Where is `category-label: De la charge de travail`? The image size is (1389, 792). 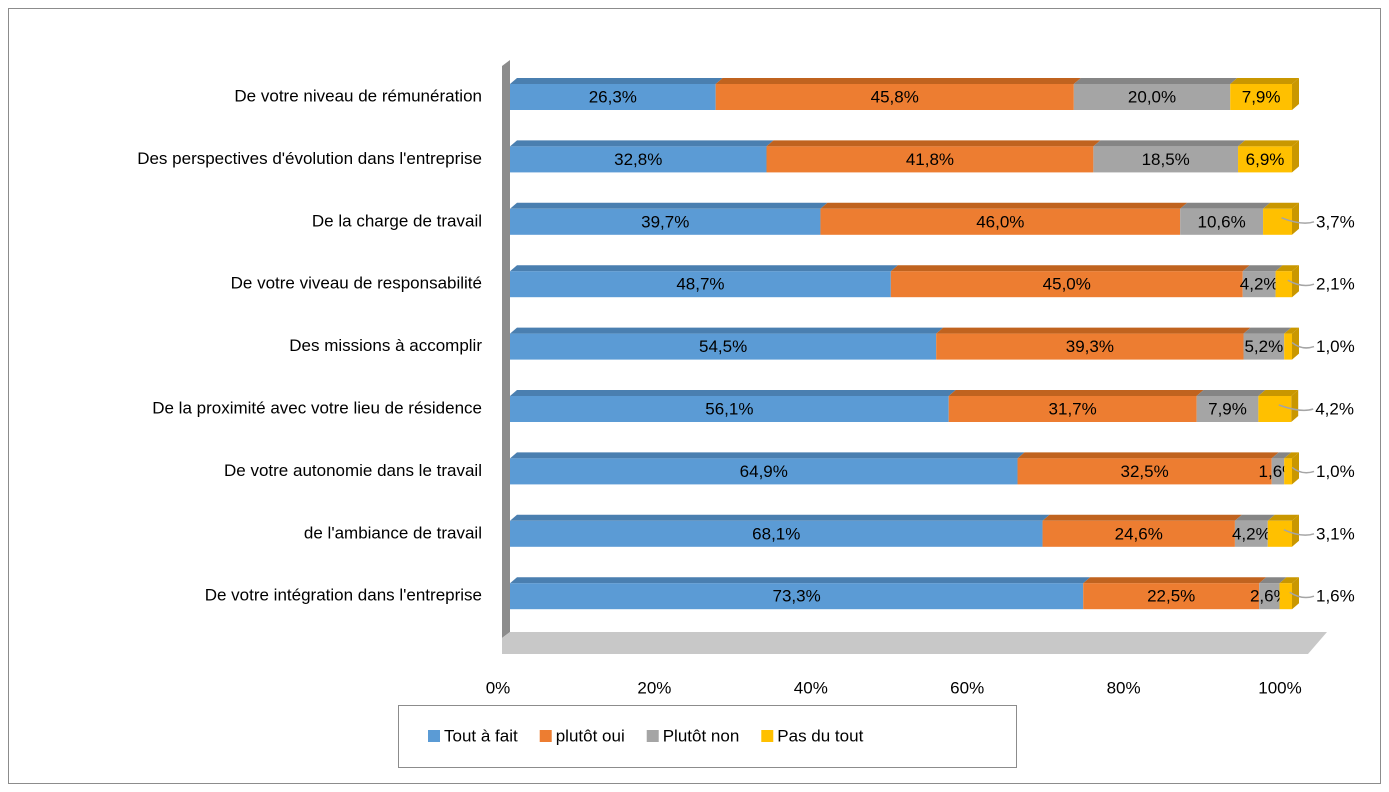 category-label: De la charge de travail is located at coordinates (397, 220).